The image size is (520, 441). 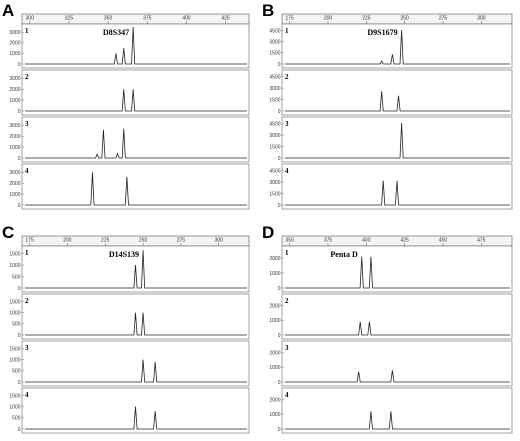 I want to click on trace-1: 1 0 1000 2000 Penta D, so click(x=391, y=269).